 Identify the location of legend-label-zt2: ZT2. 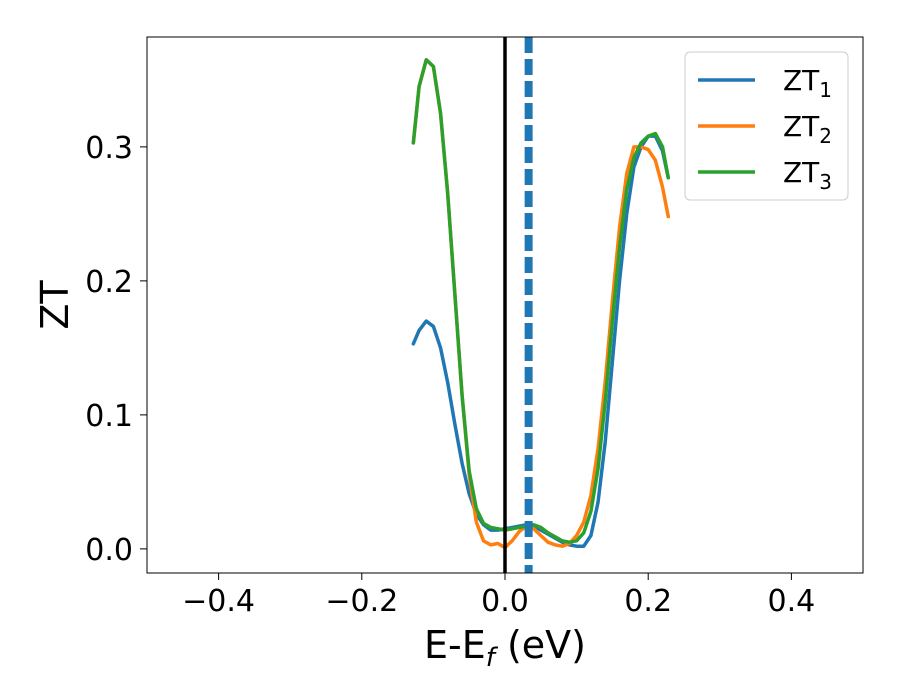
(807, 129).